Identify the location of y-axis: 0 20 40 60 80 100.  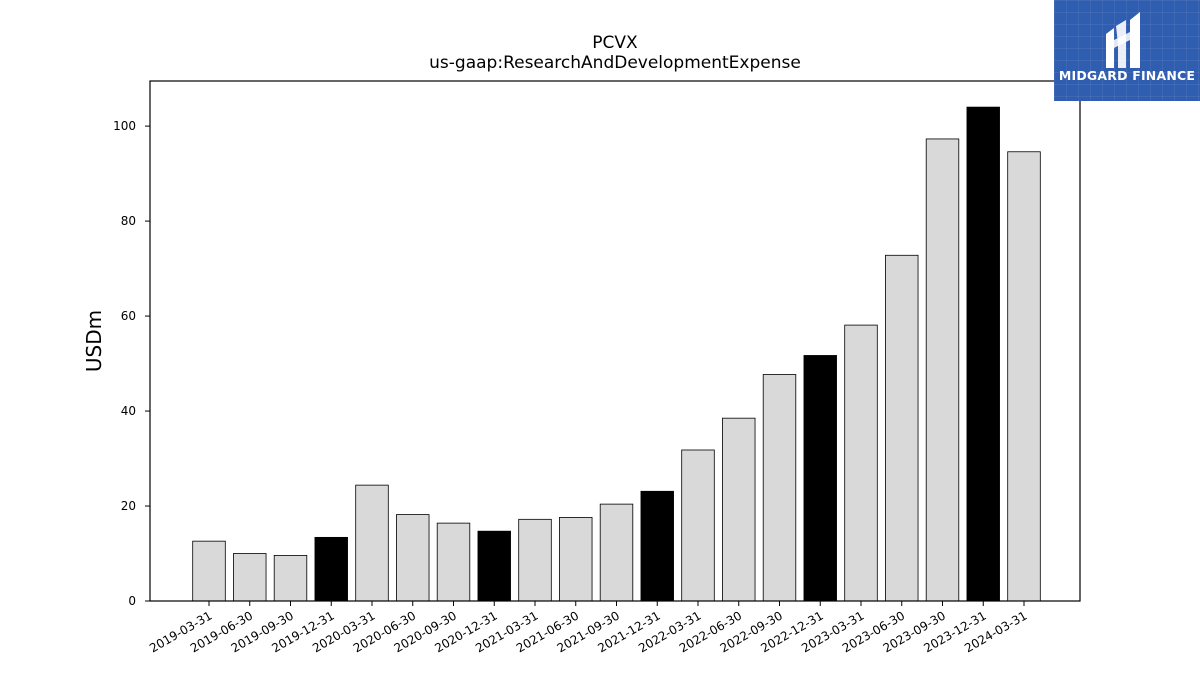
(131, 363).